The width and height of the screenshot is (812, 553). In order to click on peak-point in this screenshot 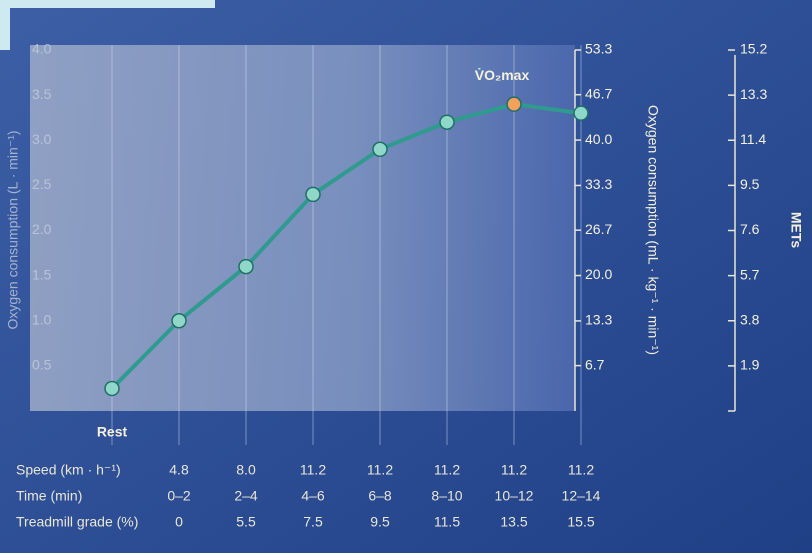, I will do `click(514, 104)`.